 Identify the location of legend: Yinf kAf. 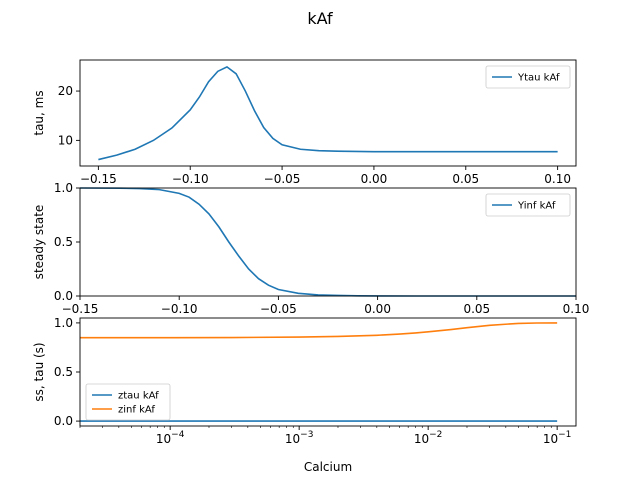
(528, 205).